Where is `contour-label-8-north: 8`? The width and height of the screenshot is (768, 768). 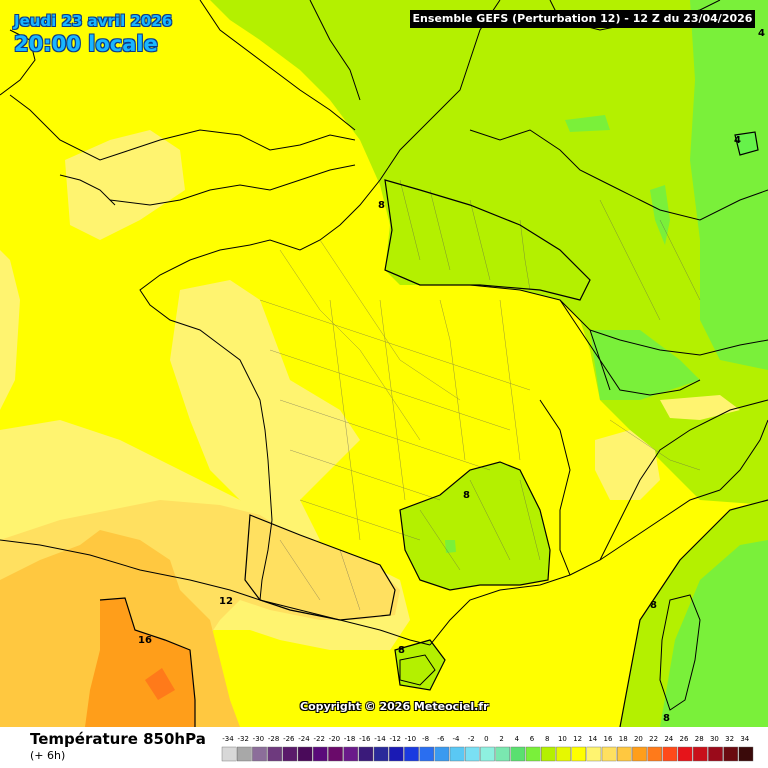
contour-label-8-north: 8 is located at coordinates (381, 205).